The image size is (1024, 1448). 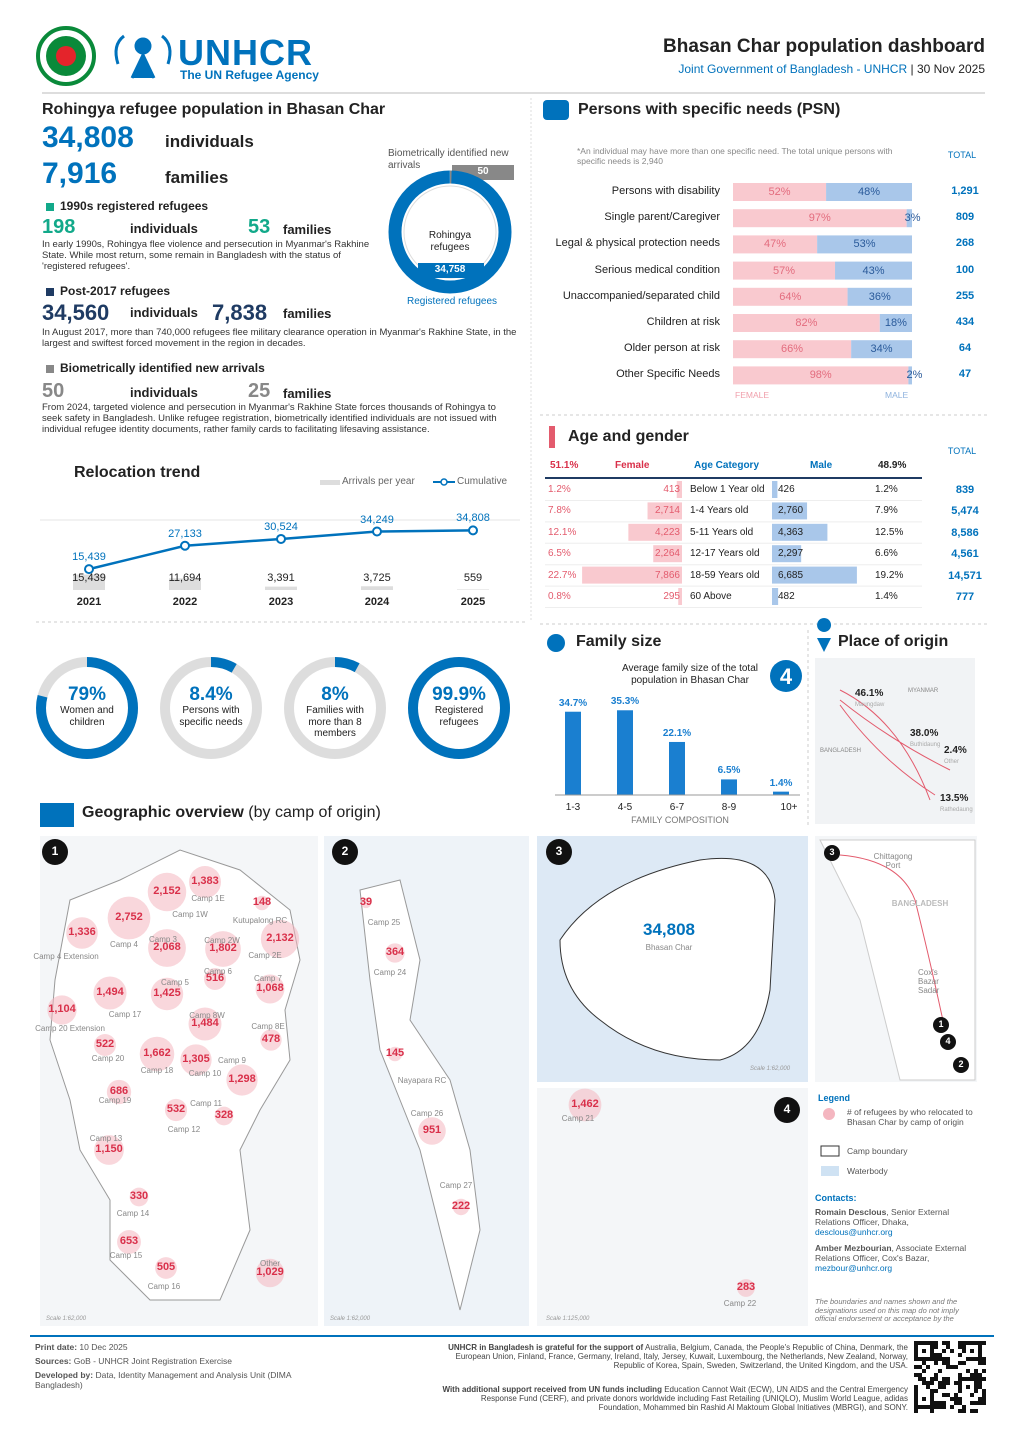 I want to click on camp-label: Camp 27, so click(x=456, y=1185).